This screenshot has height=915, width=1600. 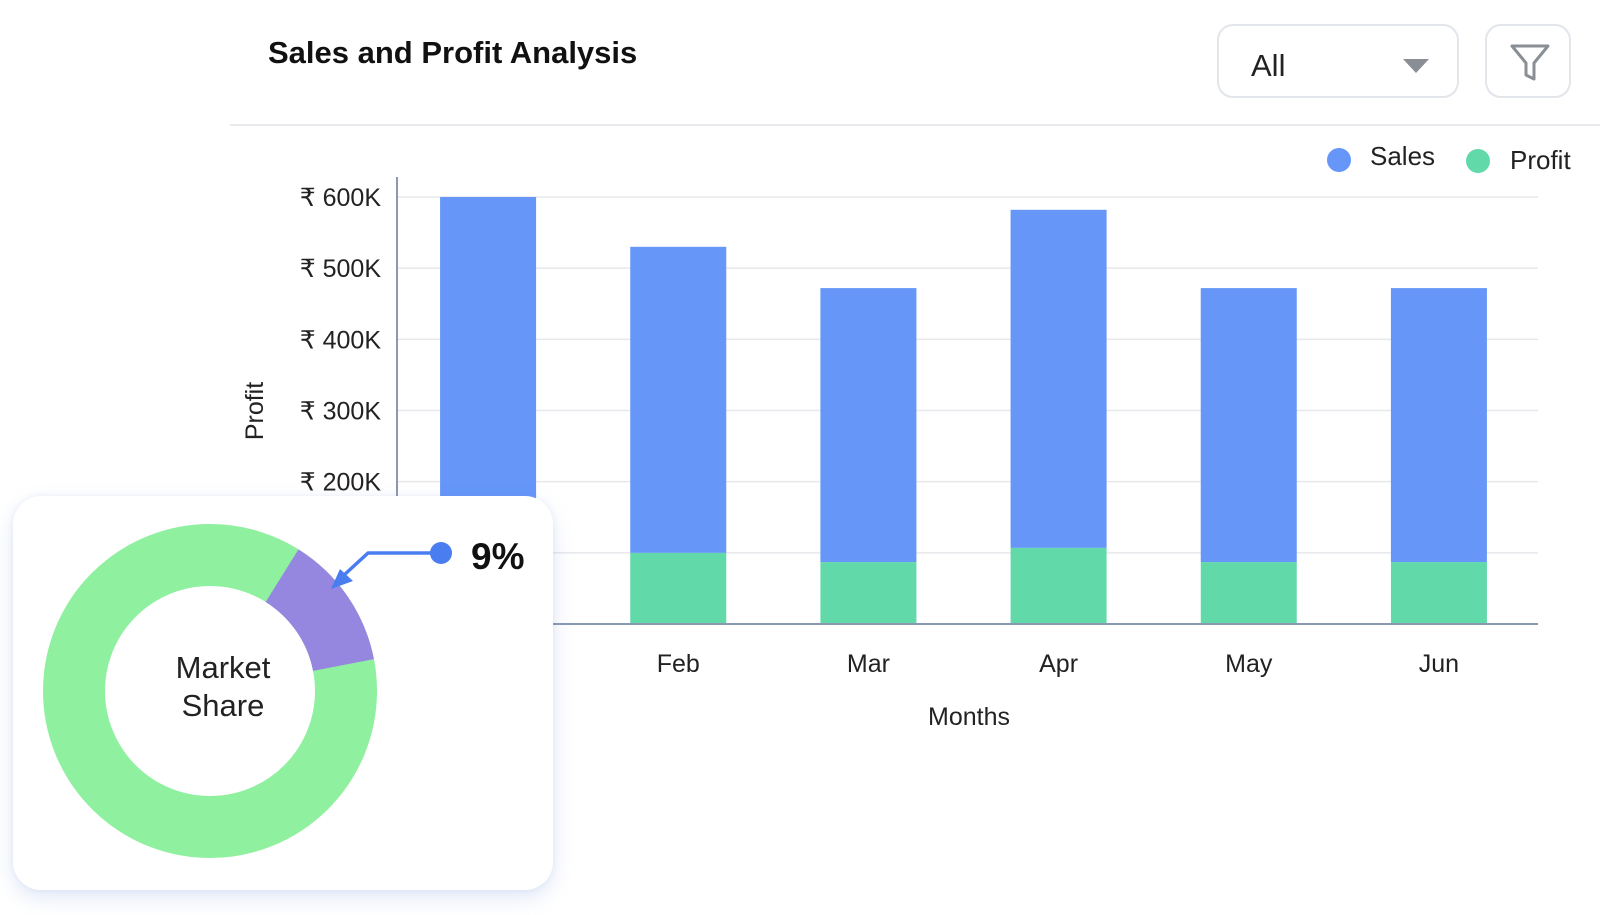 I want to click on x-tick-label: Apr, so click(x=1058, y=664).